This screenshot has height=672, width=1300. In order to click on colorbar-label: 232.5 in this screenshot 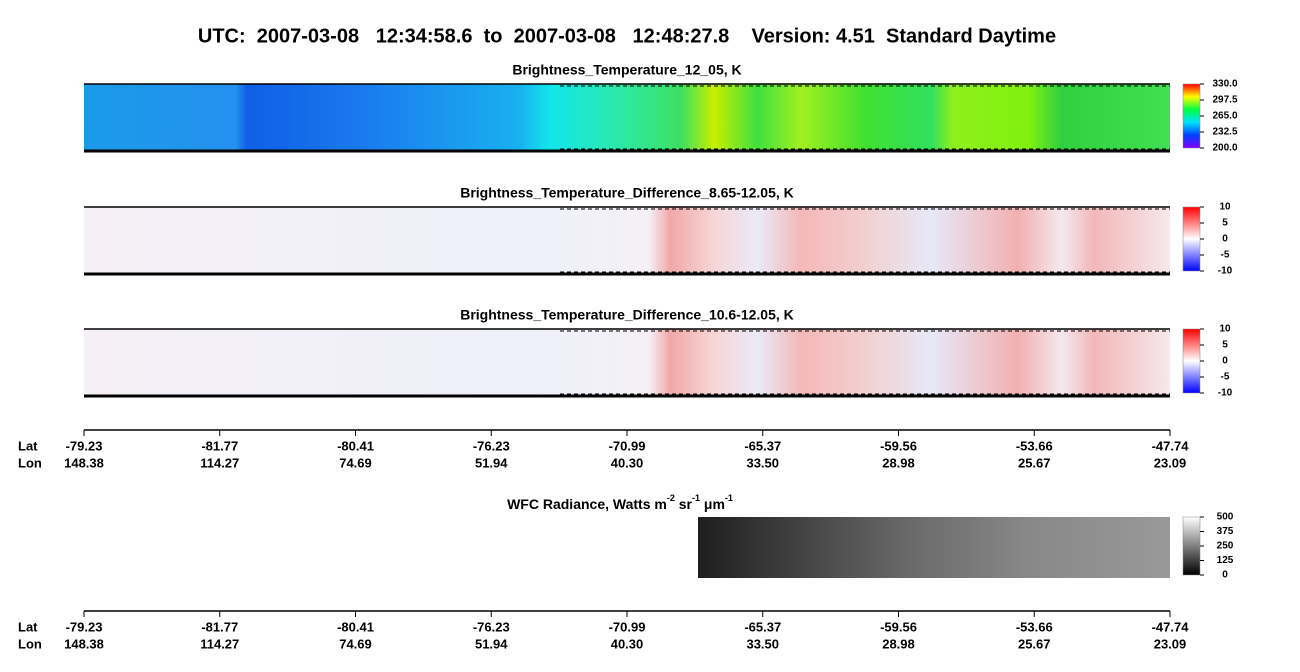, I will do `click(1224, 132)`.